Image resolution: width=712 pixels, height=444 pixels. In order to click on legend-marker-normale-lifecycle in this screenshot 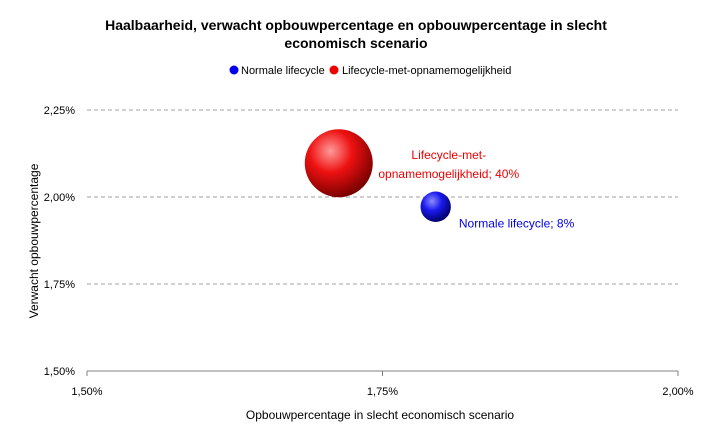, I will do `click(234, 70)`.